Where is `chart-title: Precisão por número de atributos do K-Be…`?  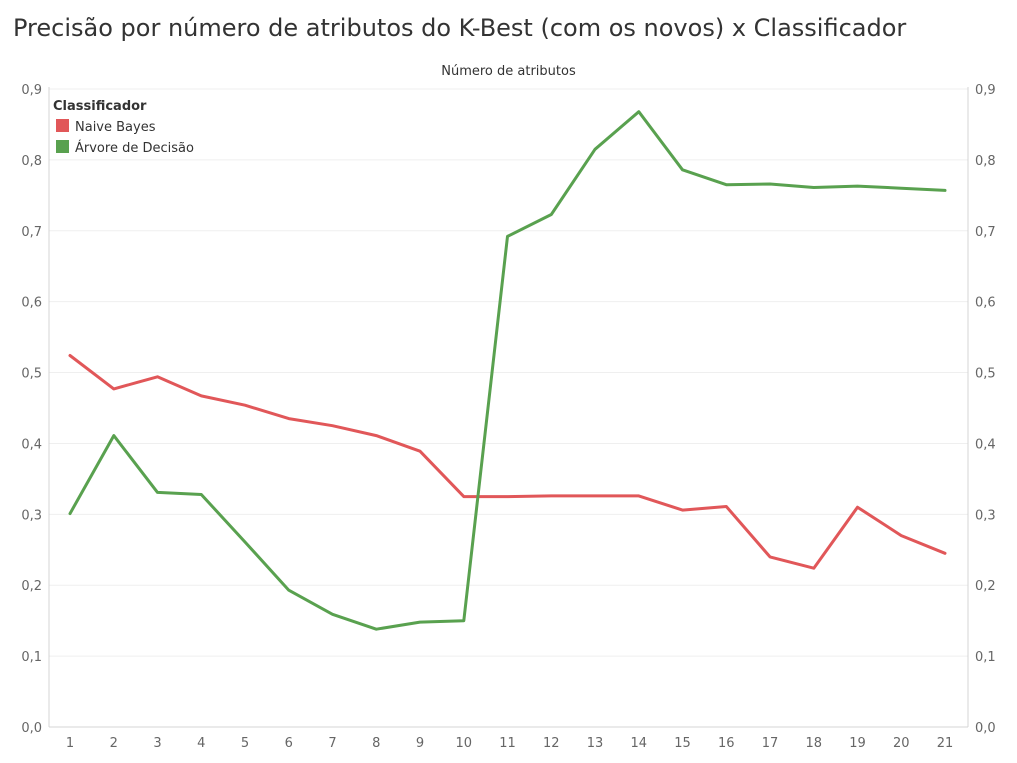 chart-title: Precisão por número de atributos do K-Be… is located at coordinates (460, 28).